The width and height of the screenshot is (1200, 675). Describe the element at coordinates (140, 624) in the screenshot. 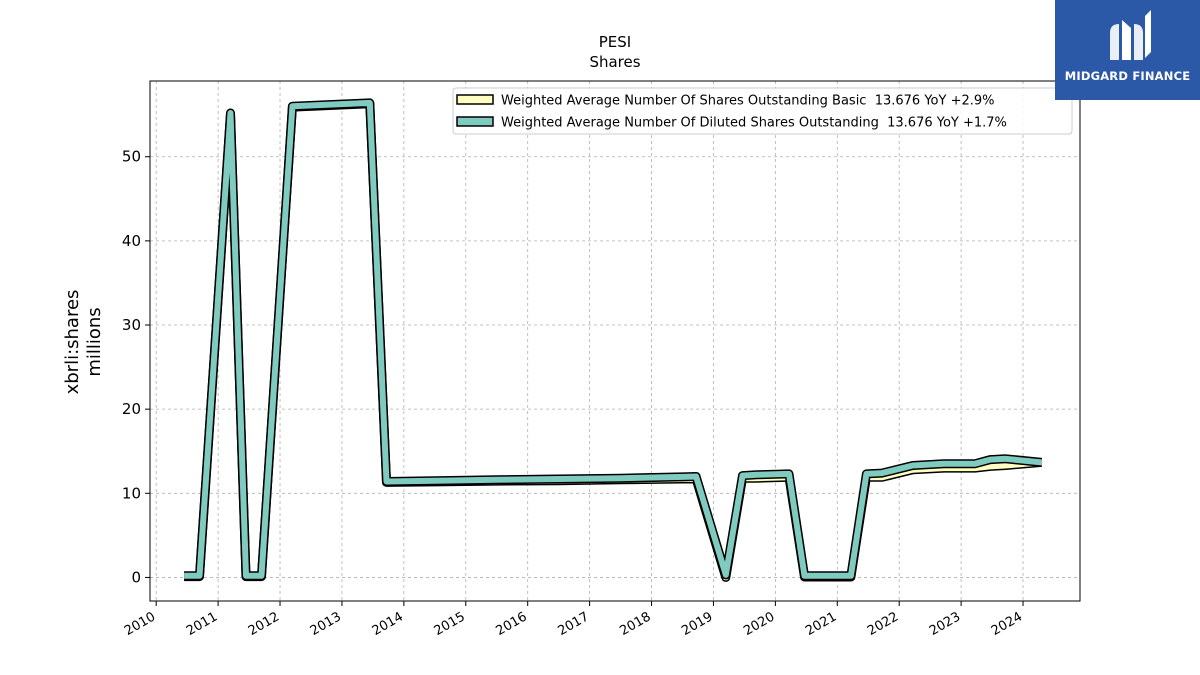

I see `x-tick-label: 2010` at that location.